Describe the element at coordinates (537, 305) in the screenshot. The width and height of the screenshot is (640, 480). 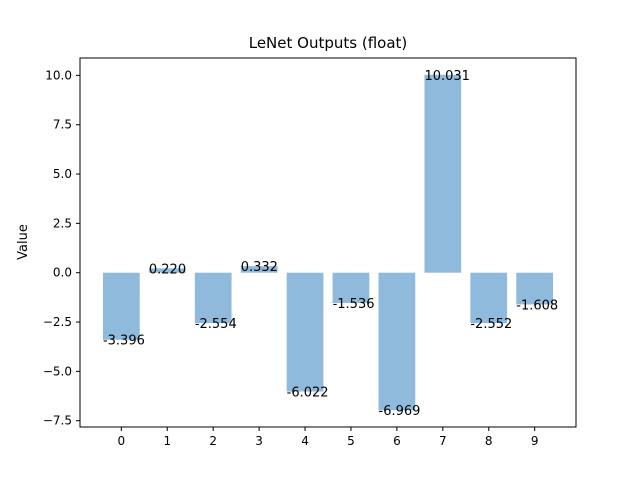
I see `data-label-9: -1.608` at that location.